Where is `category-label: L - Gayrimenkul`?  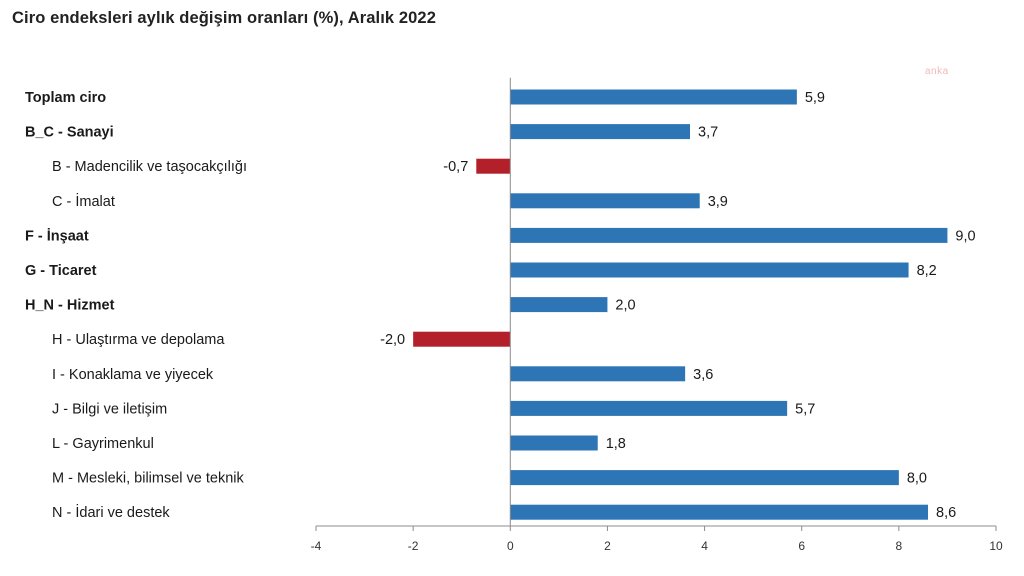 category-label: L - Gayrimenkul is located at coordinates (103, 444).